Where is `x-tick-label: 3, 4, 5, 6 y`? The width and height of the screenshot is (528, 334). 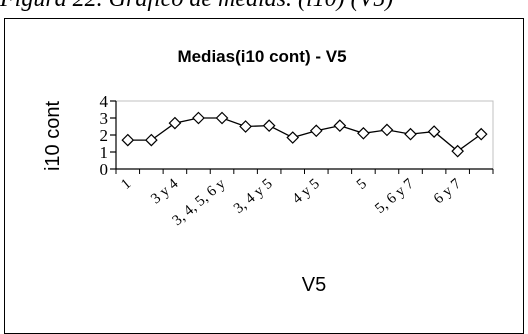
x-tick-label: 3, 4, 5, 6 y is located at coordinates (199, 202).